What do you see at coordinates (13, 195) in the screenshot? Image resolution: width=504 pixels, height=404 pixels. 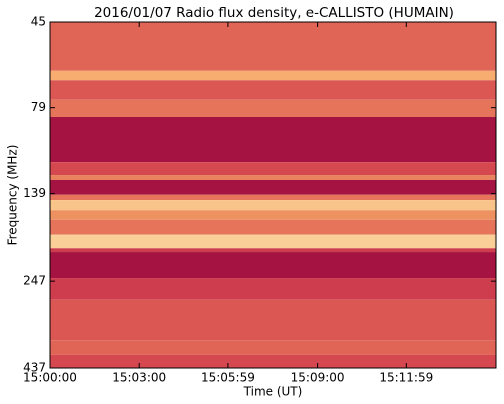 I see `y-axis-label: Frequency (MHz)` at bounding box center [13, 195].